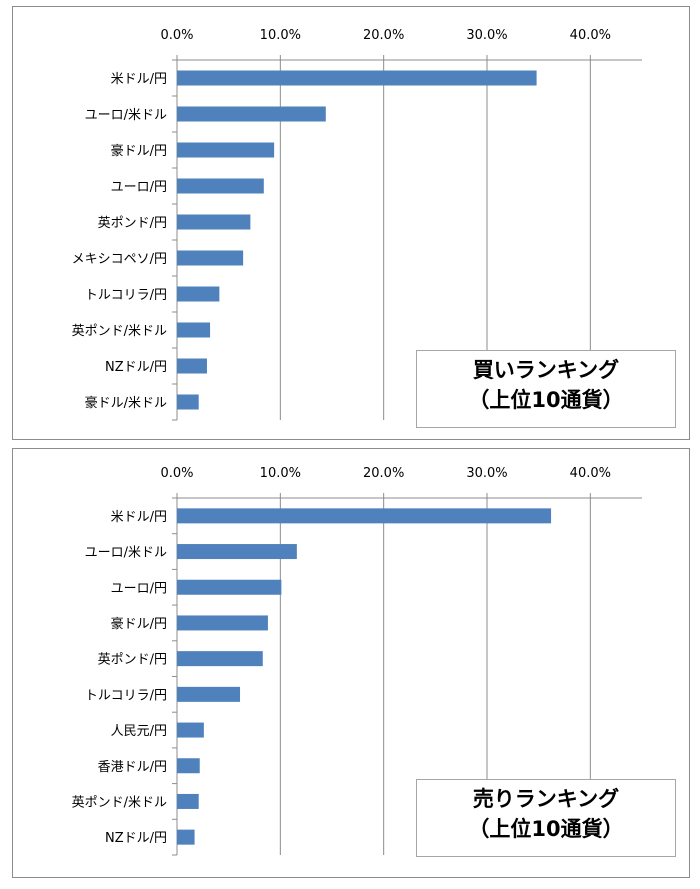 Image resolution: width=700 pixels, height=889 pixels. I want to click on sell-category-label: NZドル/円, so click(136, 838).